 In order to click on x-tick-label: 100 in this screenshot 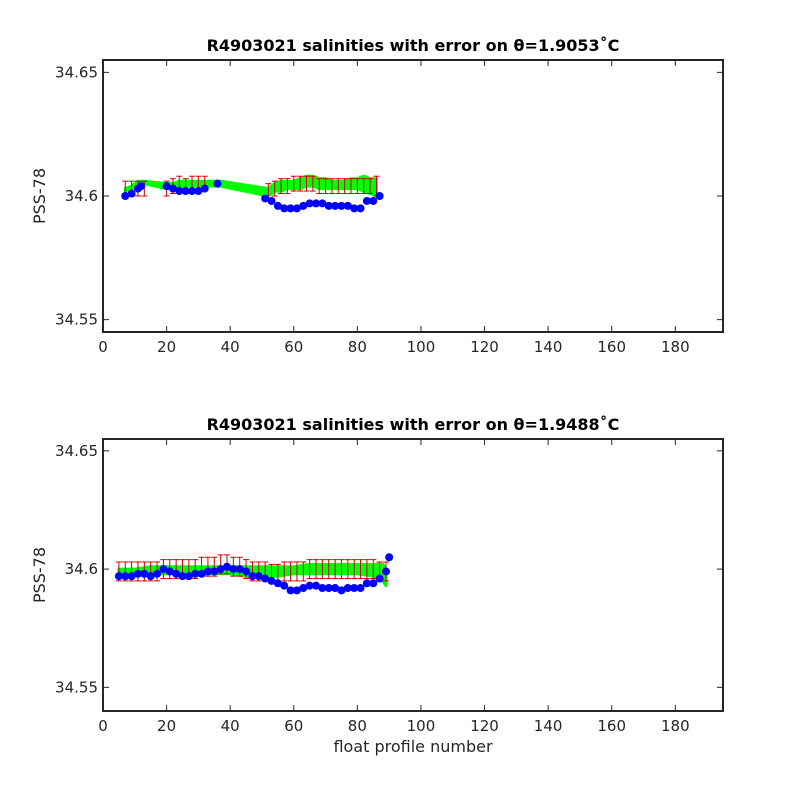, I will do `click(421, 726)`.